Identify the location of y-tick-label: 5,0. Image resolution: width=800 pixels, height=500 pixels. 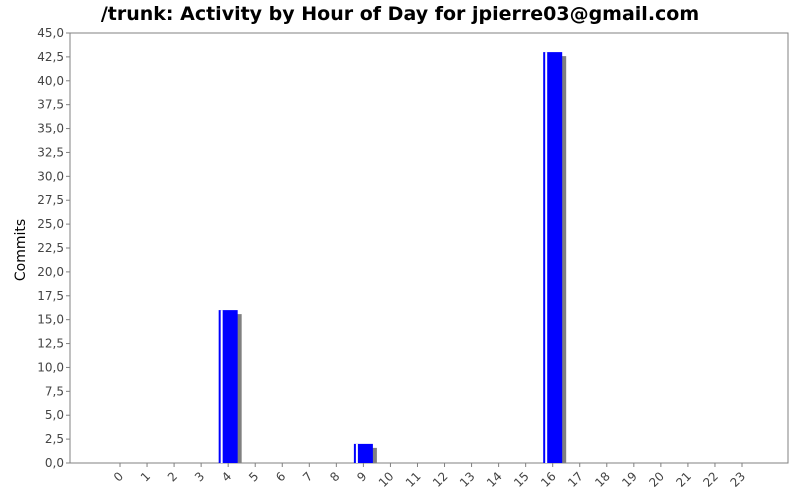
(54, 415).